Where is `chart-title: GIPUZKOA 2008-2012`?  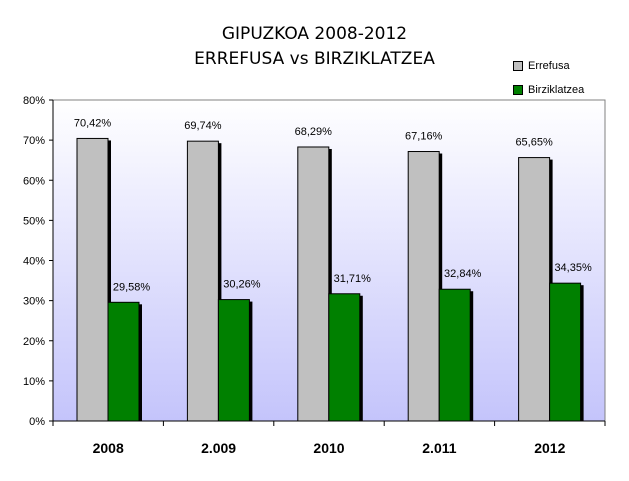 chart-title: GIPUZKOA 2008-2012 is located at coordinates (314, 34).